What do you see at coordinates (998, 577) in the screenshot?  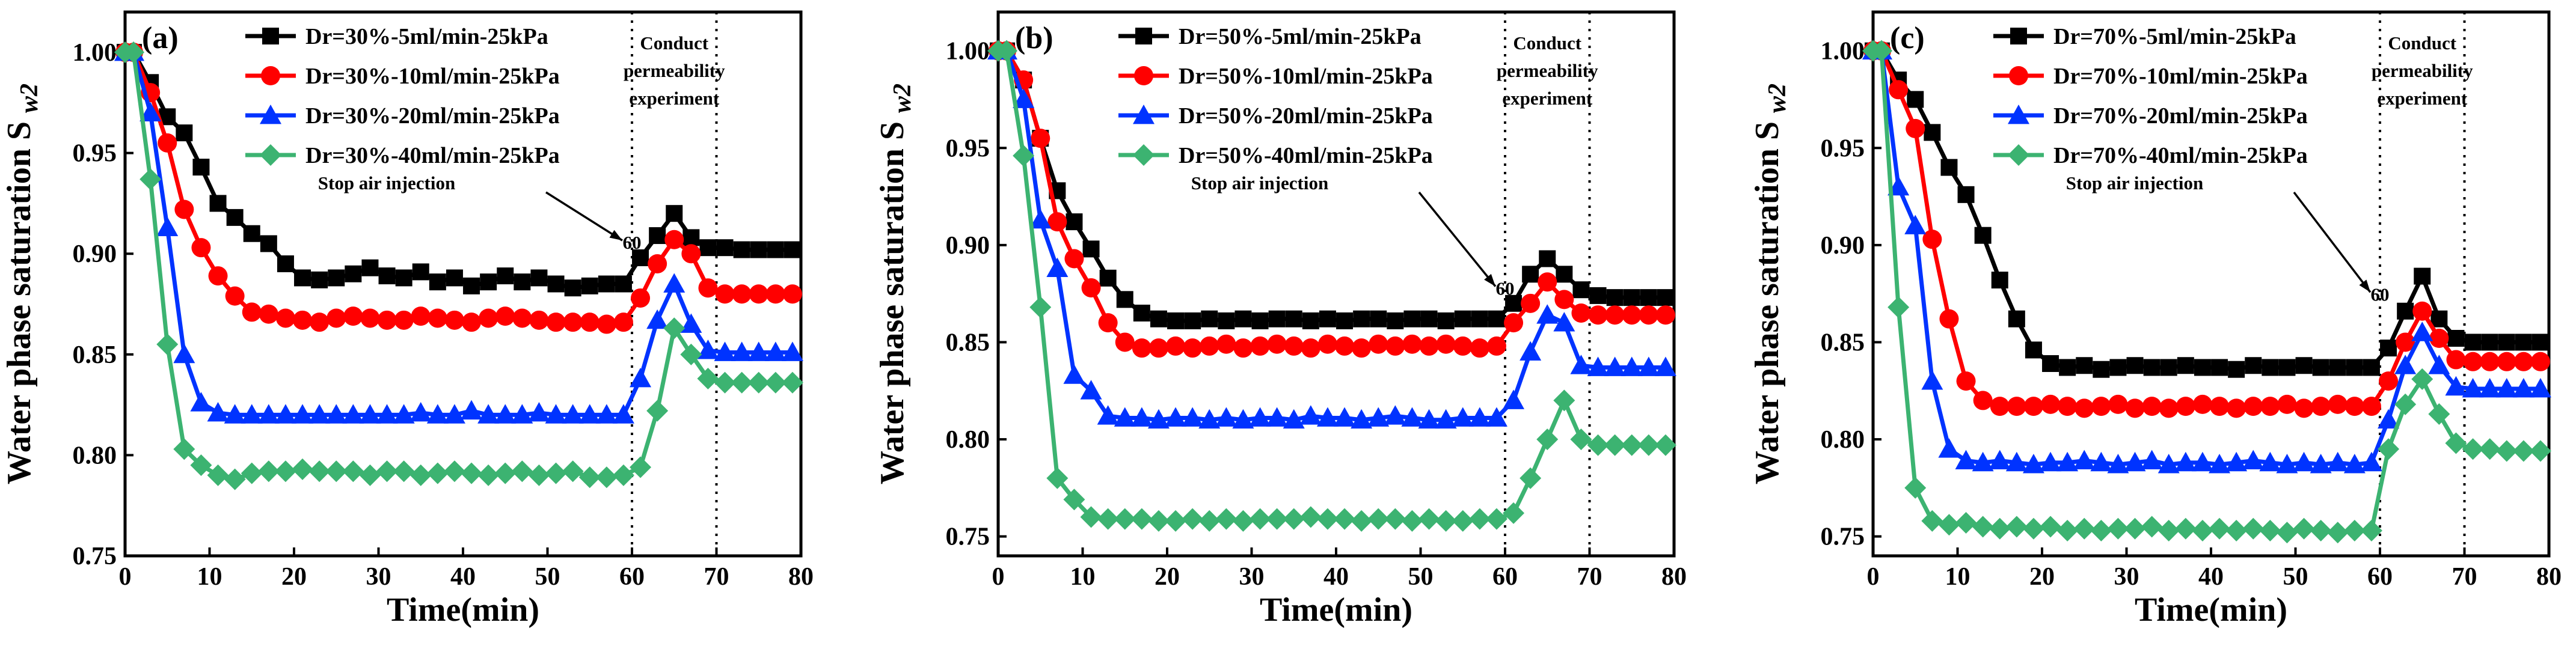 I see `x-tick-label: 0` at bounding box center [998, 577].